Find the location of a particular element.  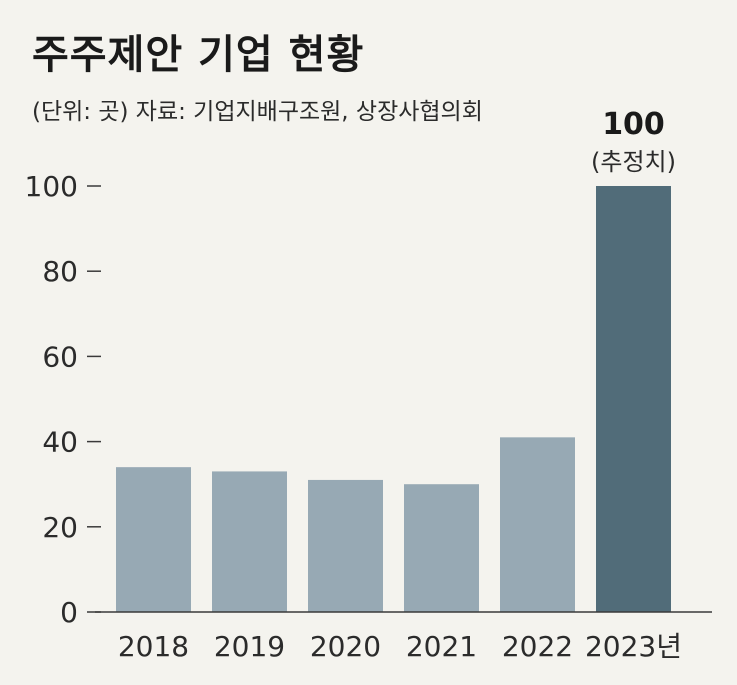

bar-2019 is located at coordinates (249, 541).